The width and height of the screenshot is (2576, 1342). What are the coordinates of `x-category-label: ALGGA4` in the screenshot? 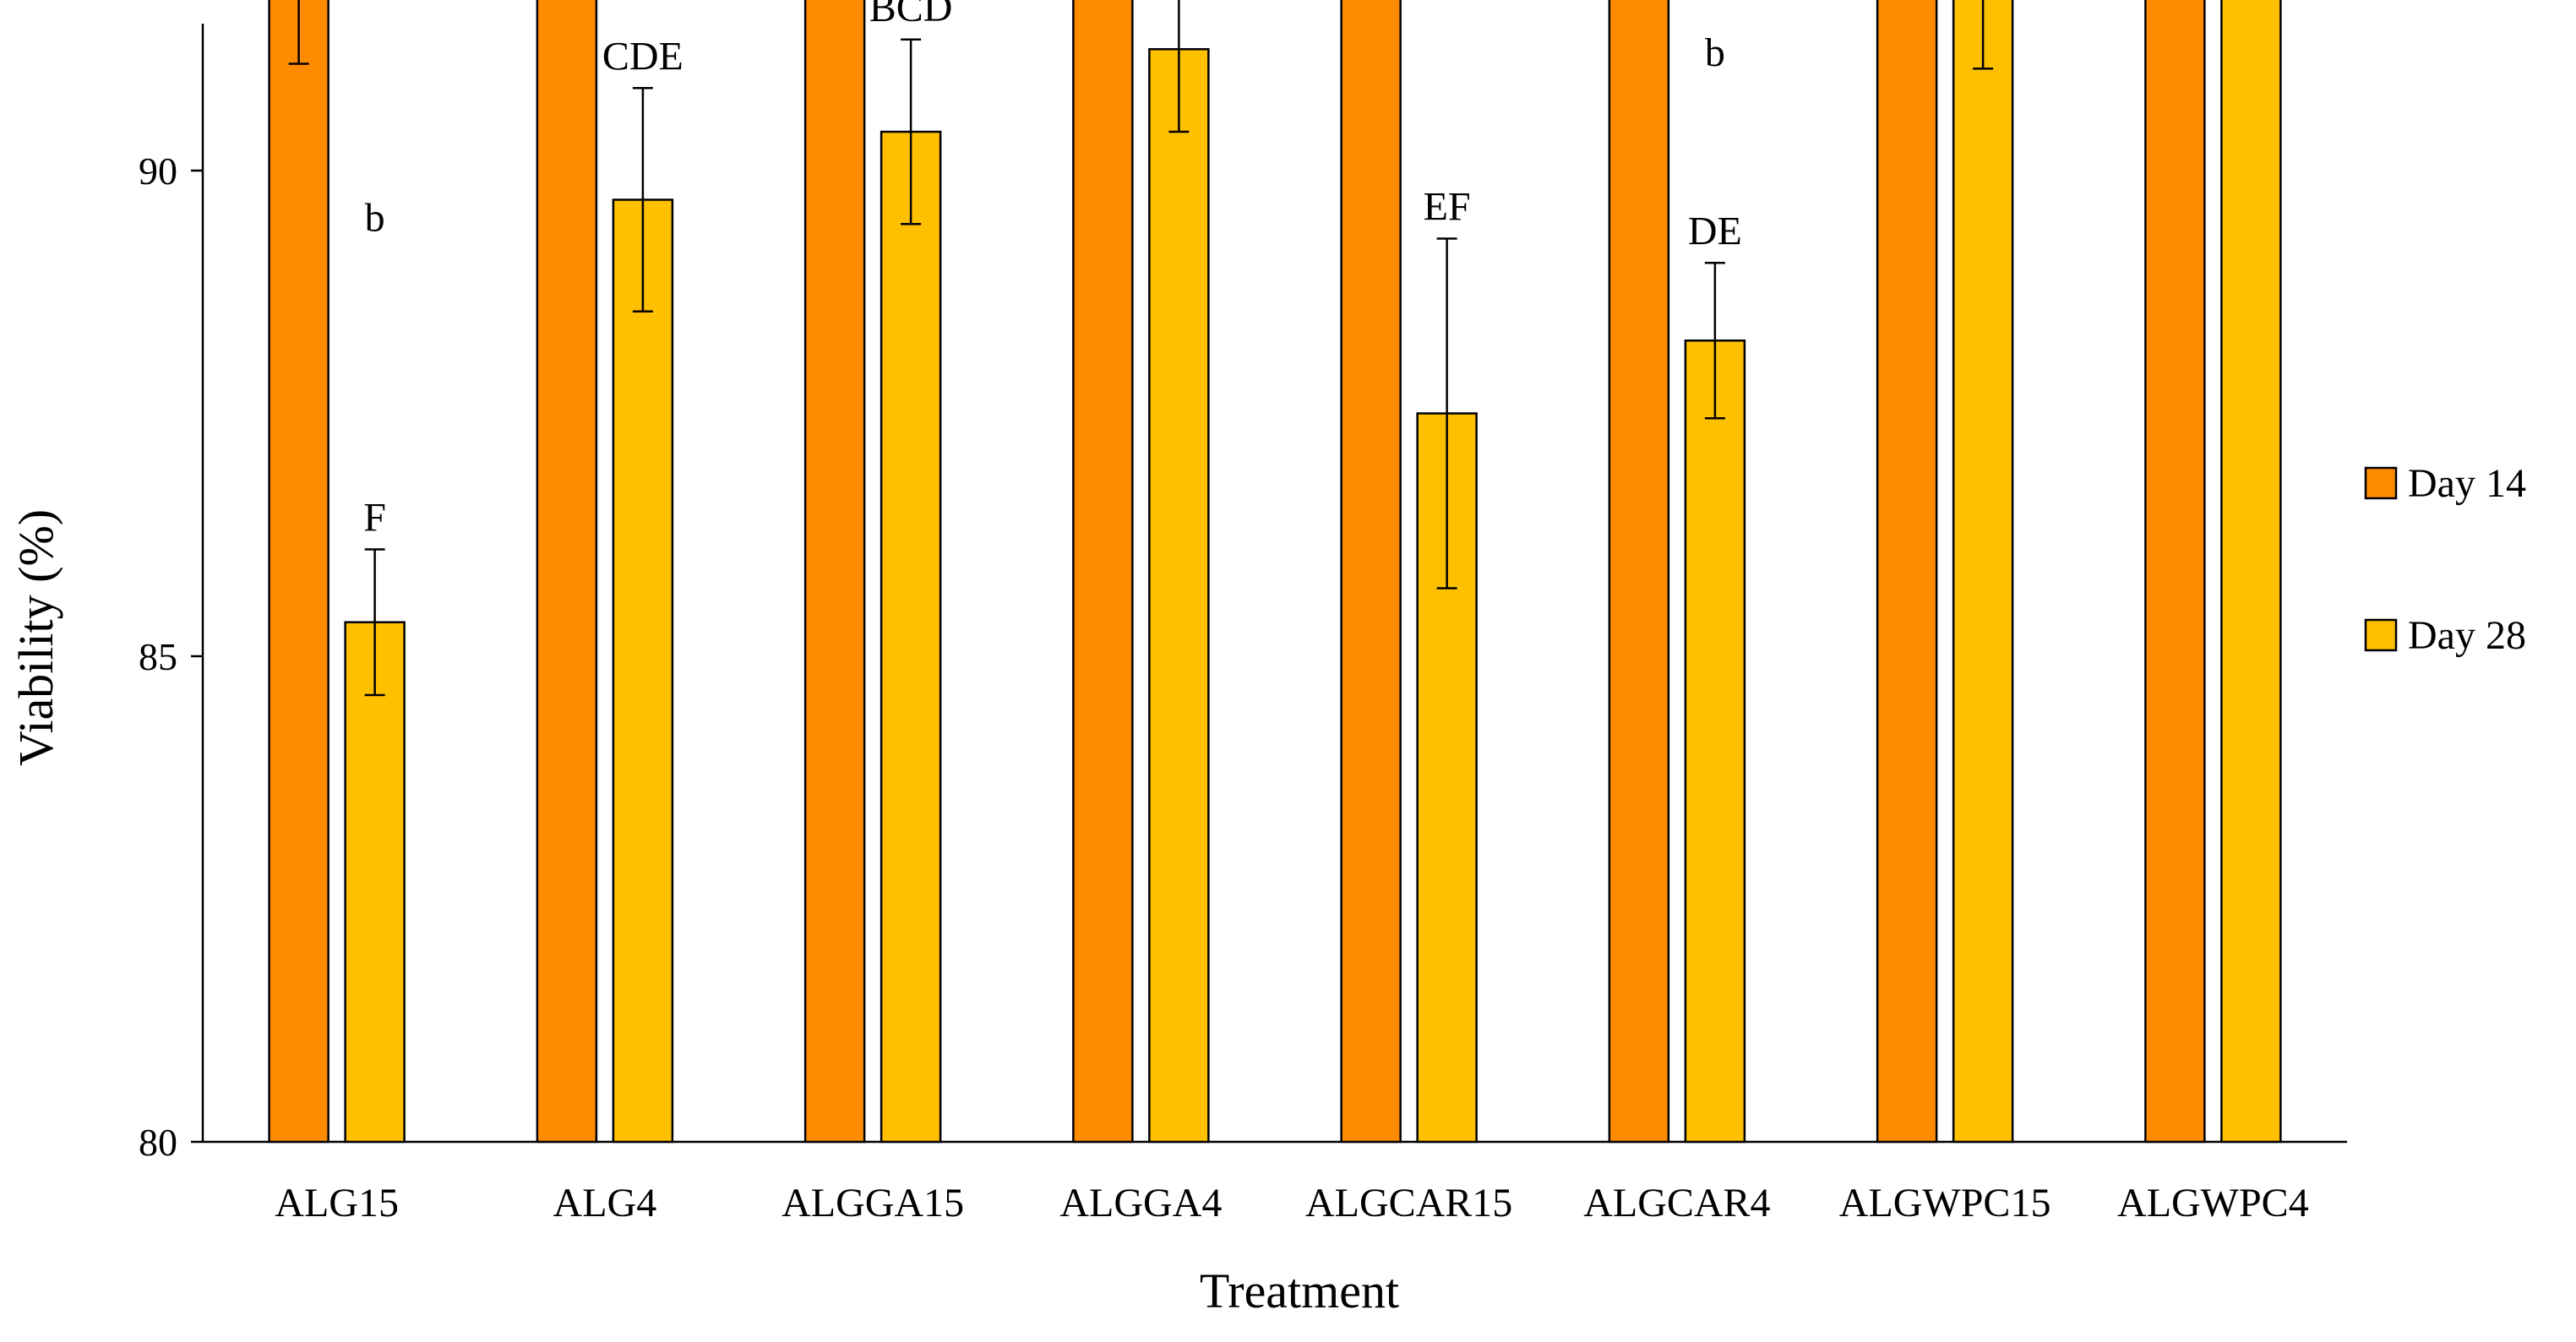 It's located at (1140, 1203).